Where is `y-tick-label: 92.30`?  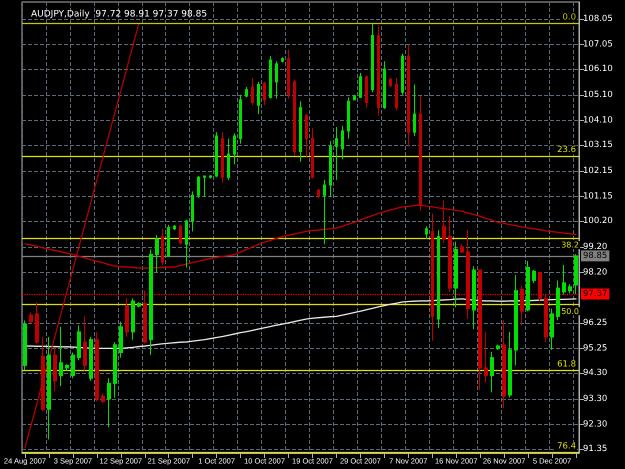 y-tick-label: 92.30 is located at coordinates (595, 425).